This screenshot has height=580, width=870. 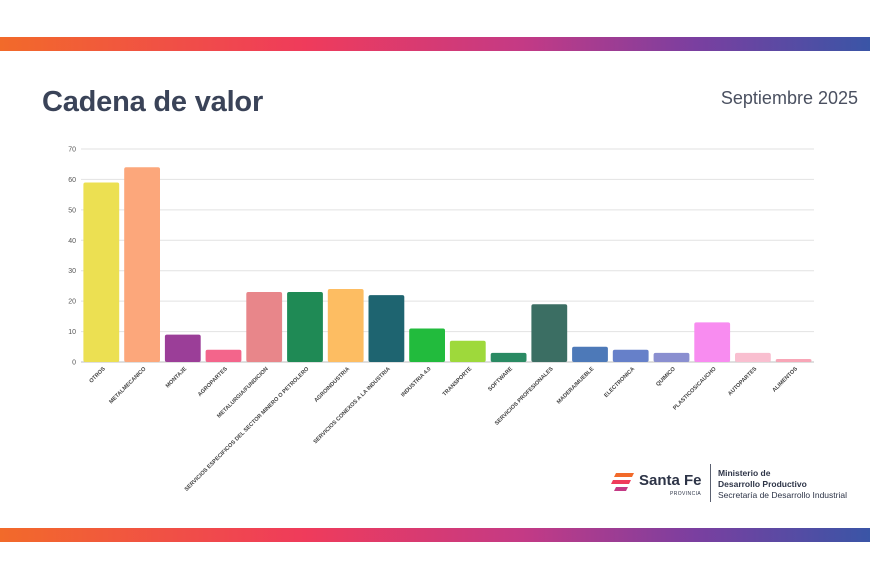 What do you see at coordinates (416, 382) in the screenshot?
I see `x-tick-label: INDUSTRIA 4.0` at bounding box center [416, 382].